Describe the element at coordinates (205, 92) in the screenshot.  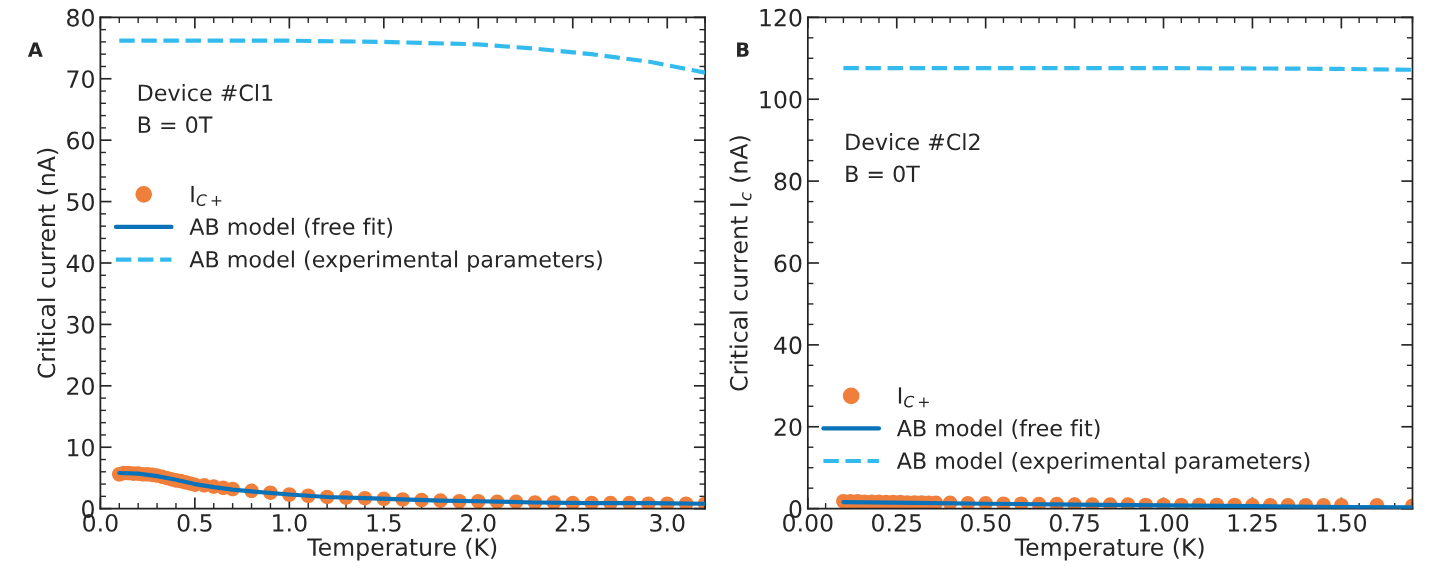
I see `annotation: Device #Cl1` at that location.